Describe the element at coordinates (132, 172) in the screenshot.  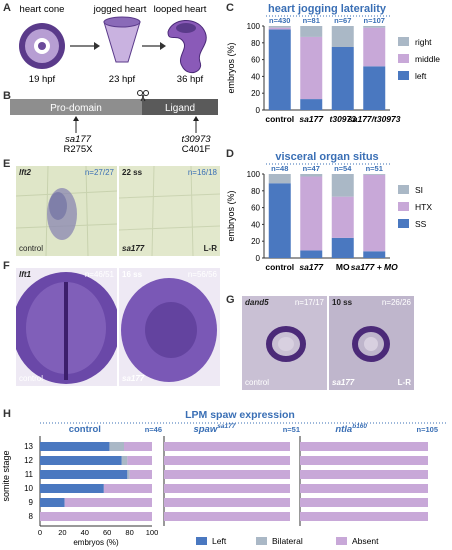
I see `stage-label: 22 ss` at that location.